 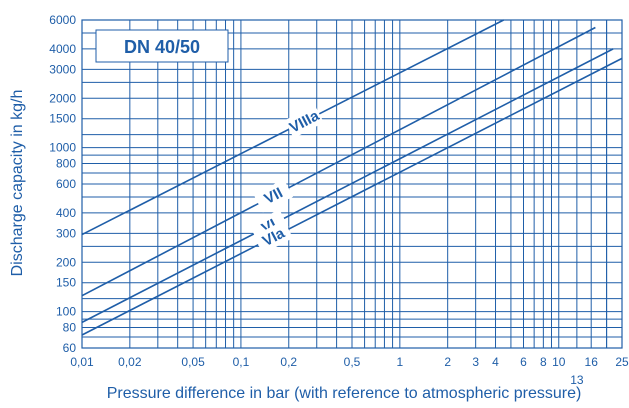 I want to click on x-tick-label: 25, so click(x=622, y=362).